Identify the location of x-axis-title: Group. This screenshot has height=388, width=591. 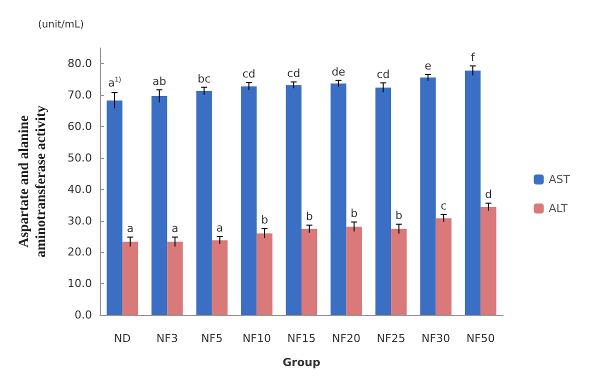
(301, 362).